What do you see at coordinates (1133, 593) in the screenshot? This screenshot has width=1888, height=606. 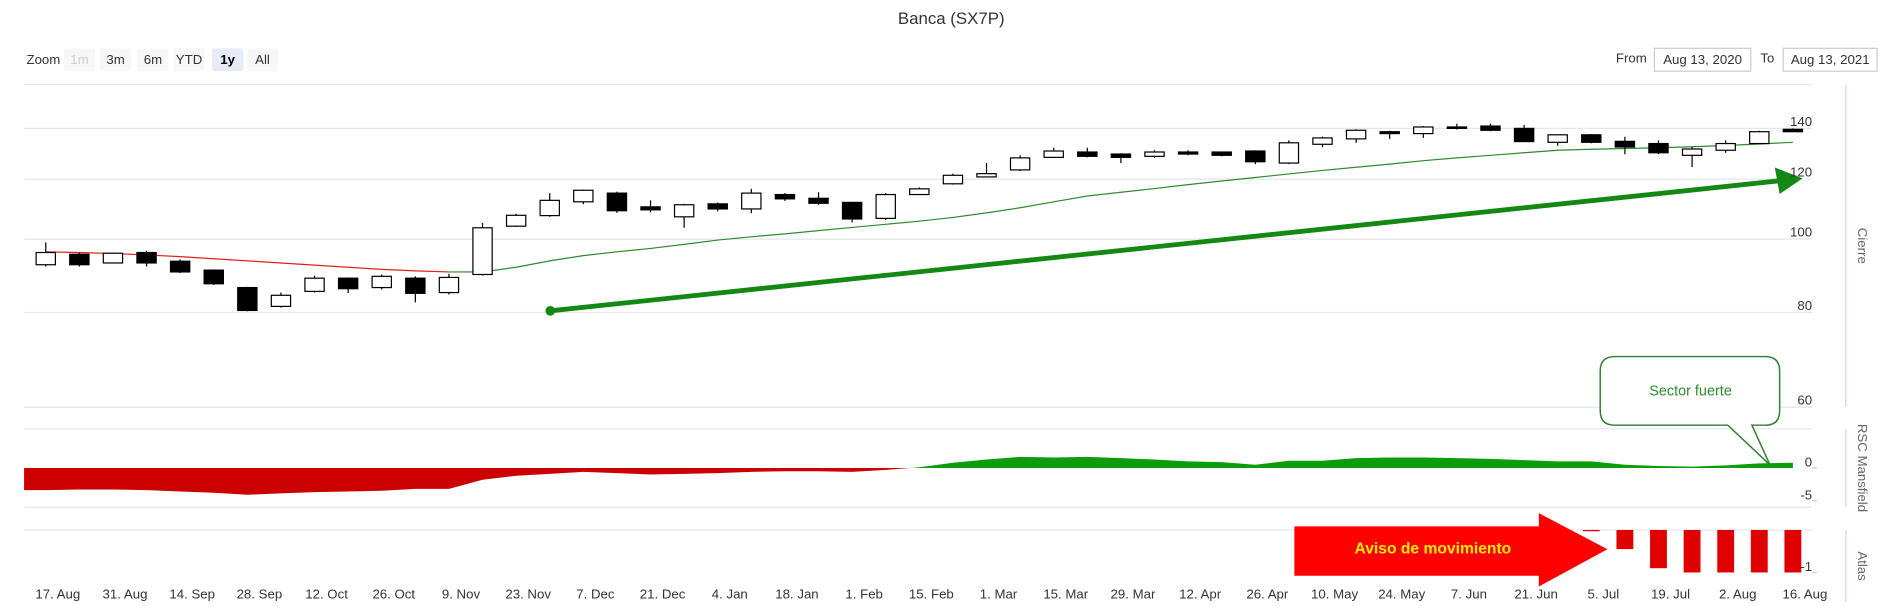 I see `x-tick-label: 29. Mar` at bounding box center [1133, 593].